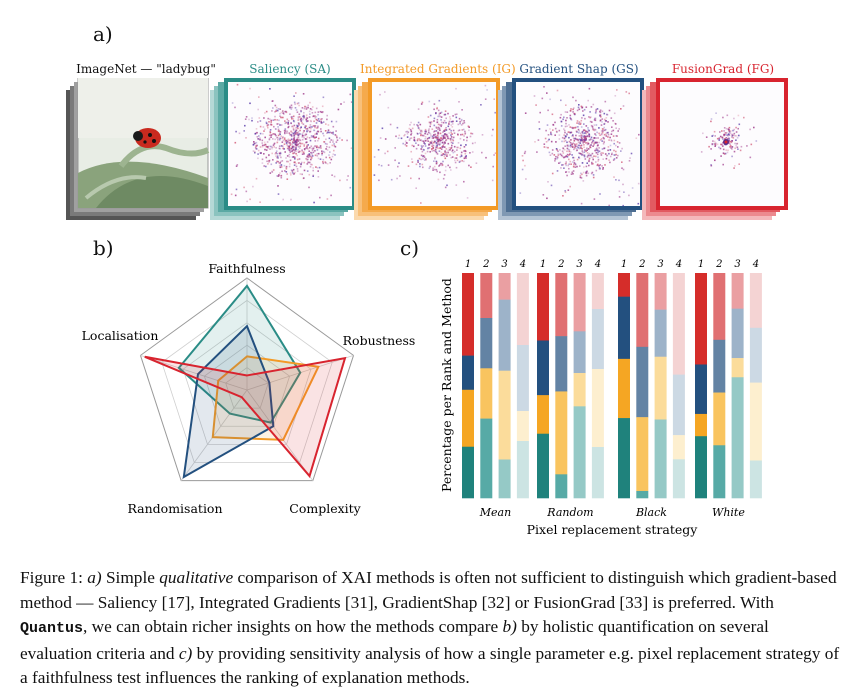 This screenshot has width=862, height=691. Describe the element at coordinates (247, 385) in the screenshot. I see `radar-grid-ring` at that location.